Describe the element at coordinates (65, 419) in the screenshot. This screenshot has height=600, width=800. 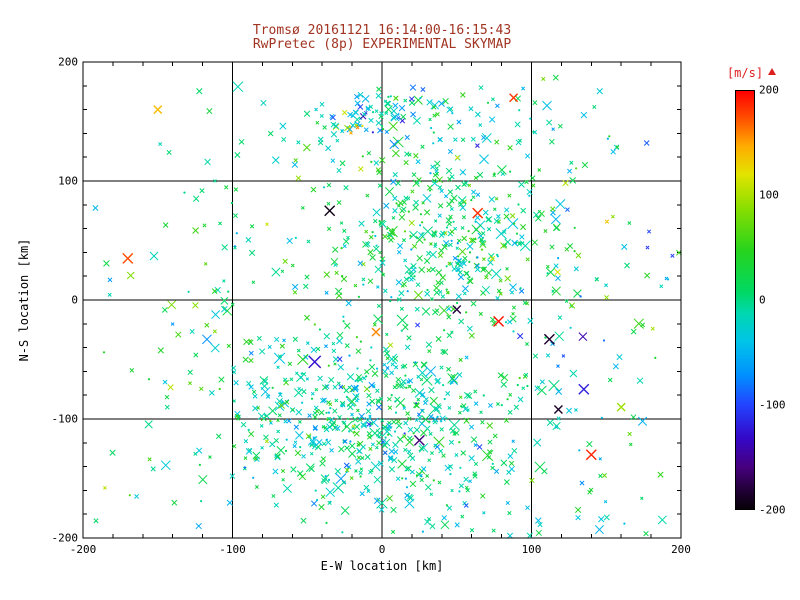
I see `y-tick-label: -100` at that location.